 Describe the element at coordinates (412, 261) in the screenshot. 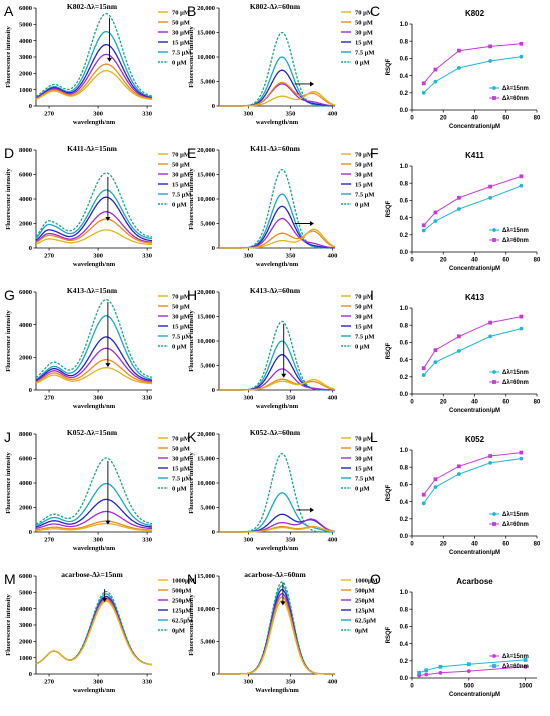

I see `x-tick-label: 0` at that location.